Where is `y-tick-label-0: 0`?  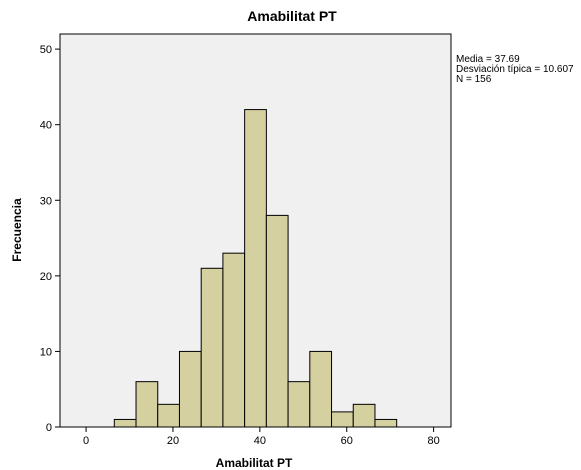
y-tick-label-0: 0 is located at coordinates (49, 428).